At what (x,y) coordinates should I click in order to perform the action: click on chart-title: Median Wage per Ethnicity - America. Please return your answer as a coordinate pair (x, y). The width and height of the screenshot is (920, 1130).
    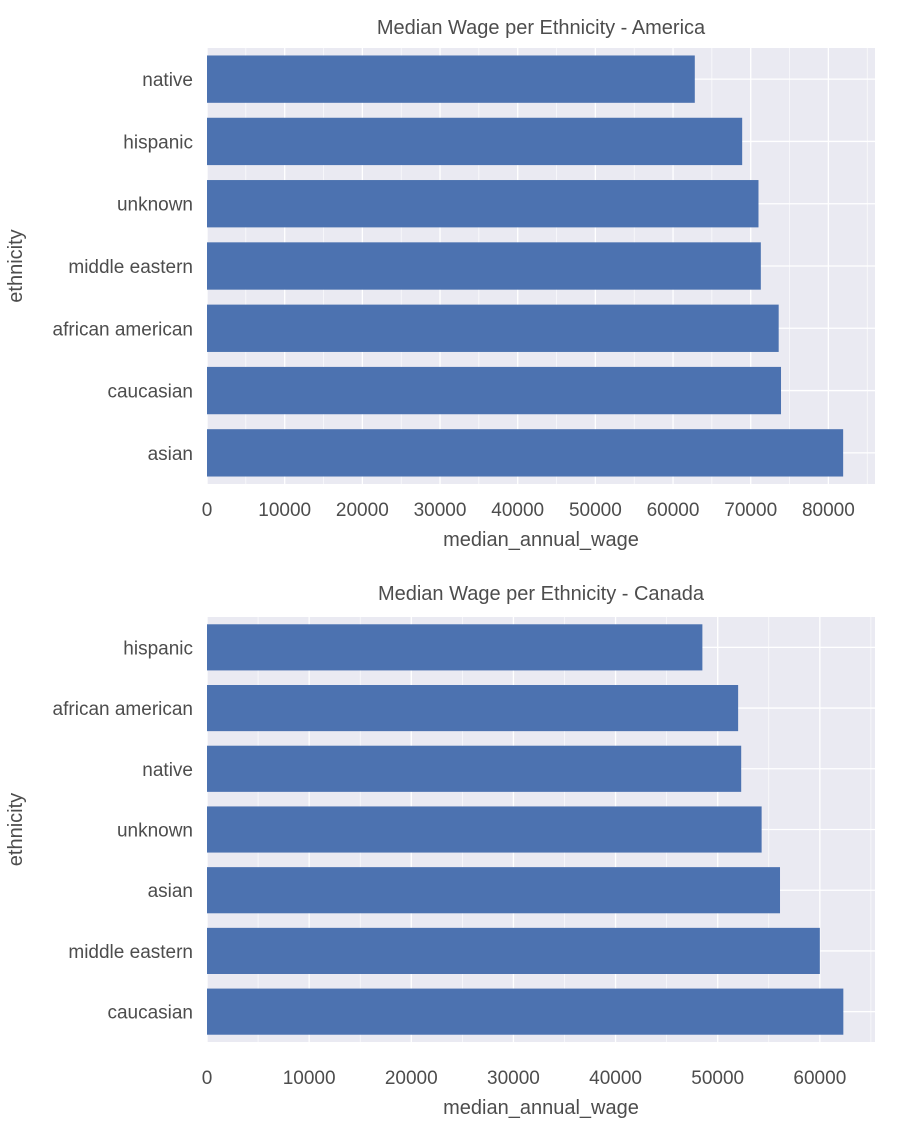
    Looking at the image, I should click on (541, 28).